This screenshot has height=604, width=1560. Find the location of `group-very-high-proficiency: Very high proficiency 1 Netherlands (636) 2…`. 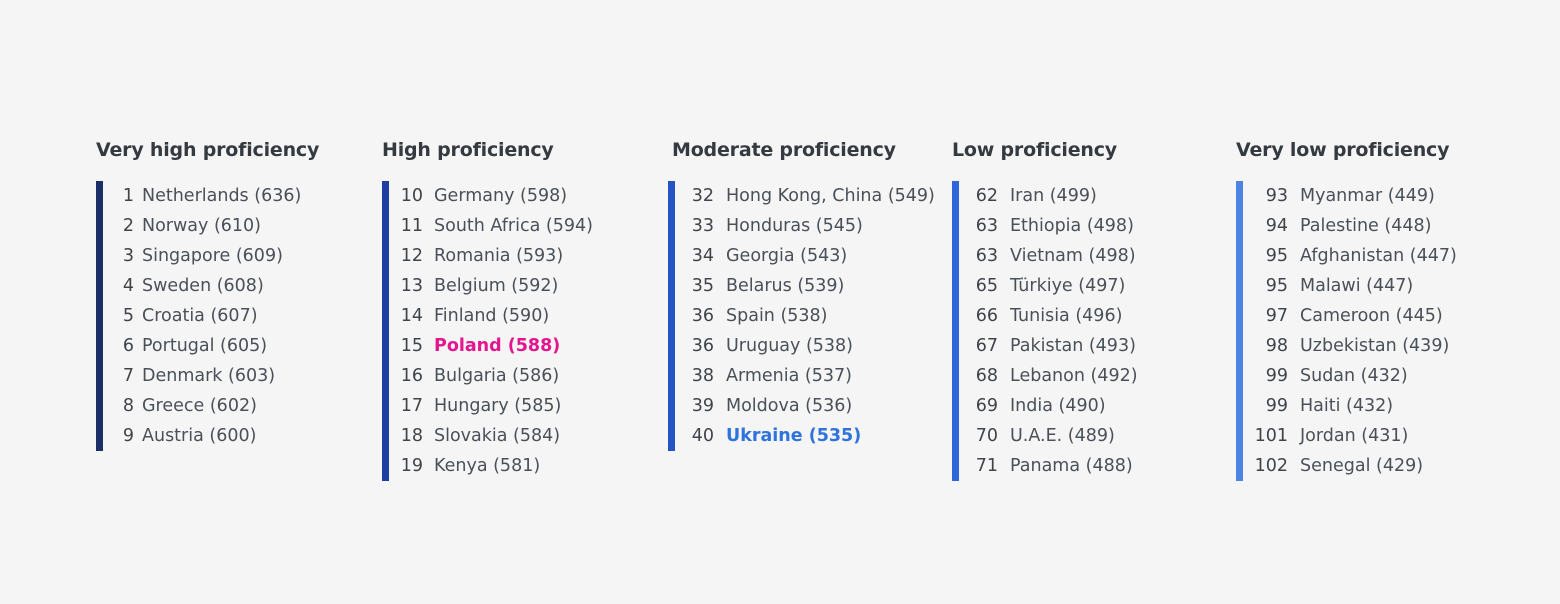

group-very-high-proficiency: Very high proficiency 1 Netherlands (636) 2… is located at coordinates (207, 293).